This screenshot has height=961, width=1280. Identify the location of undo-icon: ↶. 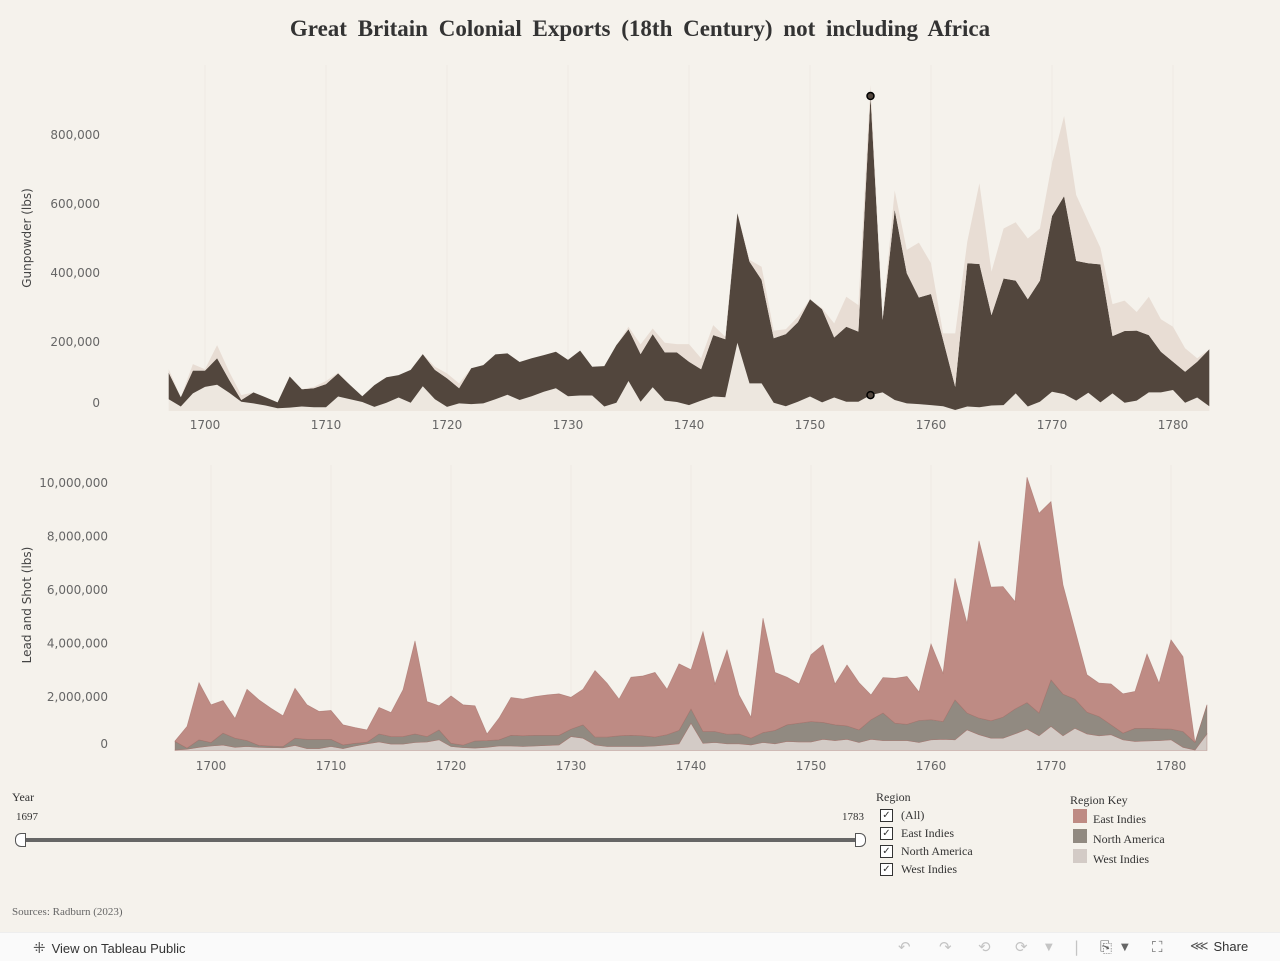
(904, 947).